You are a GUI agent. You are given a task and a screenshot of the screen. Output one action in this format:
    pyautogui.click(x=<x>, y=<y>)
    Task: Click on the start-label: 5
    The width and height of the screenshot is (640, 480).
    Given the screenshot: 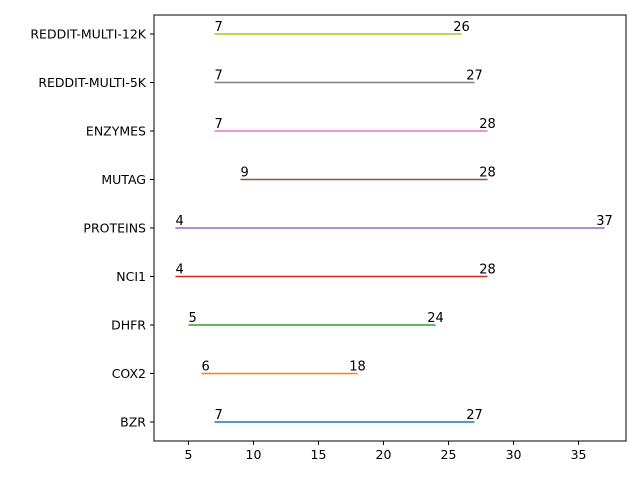 What is the action you would take?
    pyautogui.click(x=192, y=318)
    